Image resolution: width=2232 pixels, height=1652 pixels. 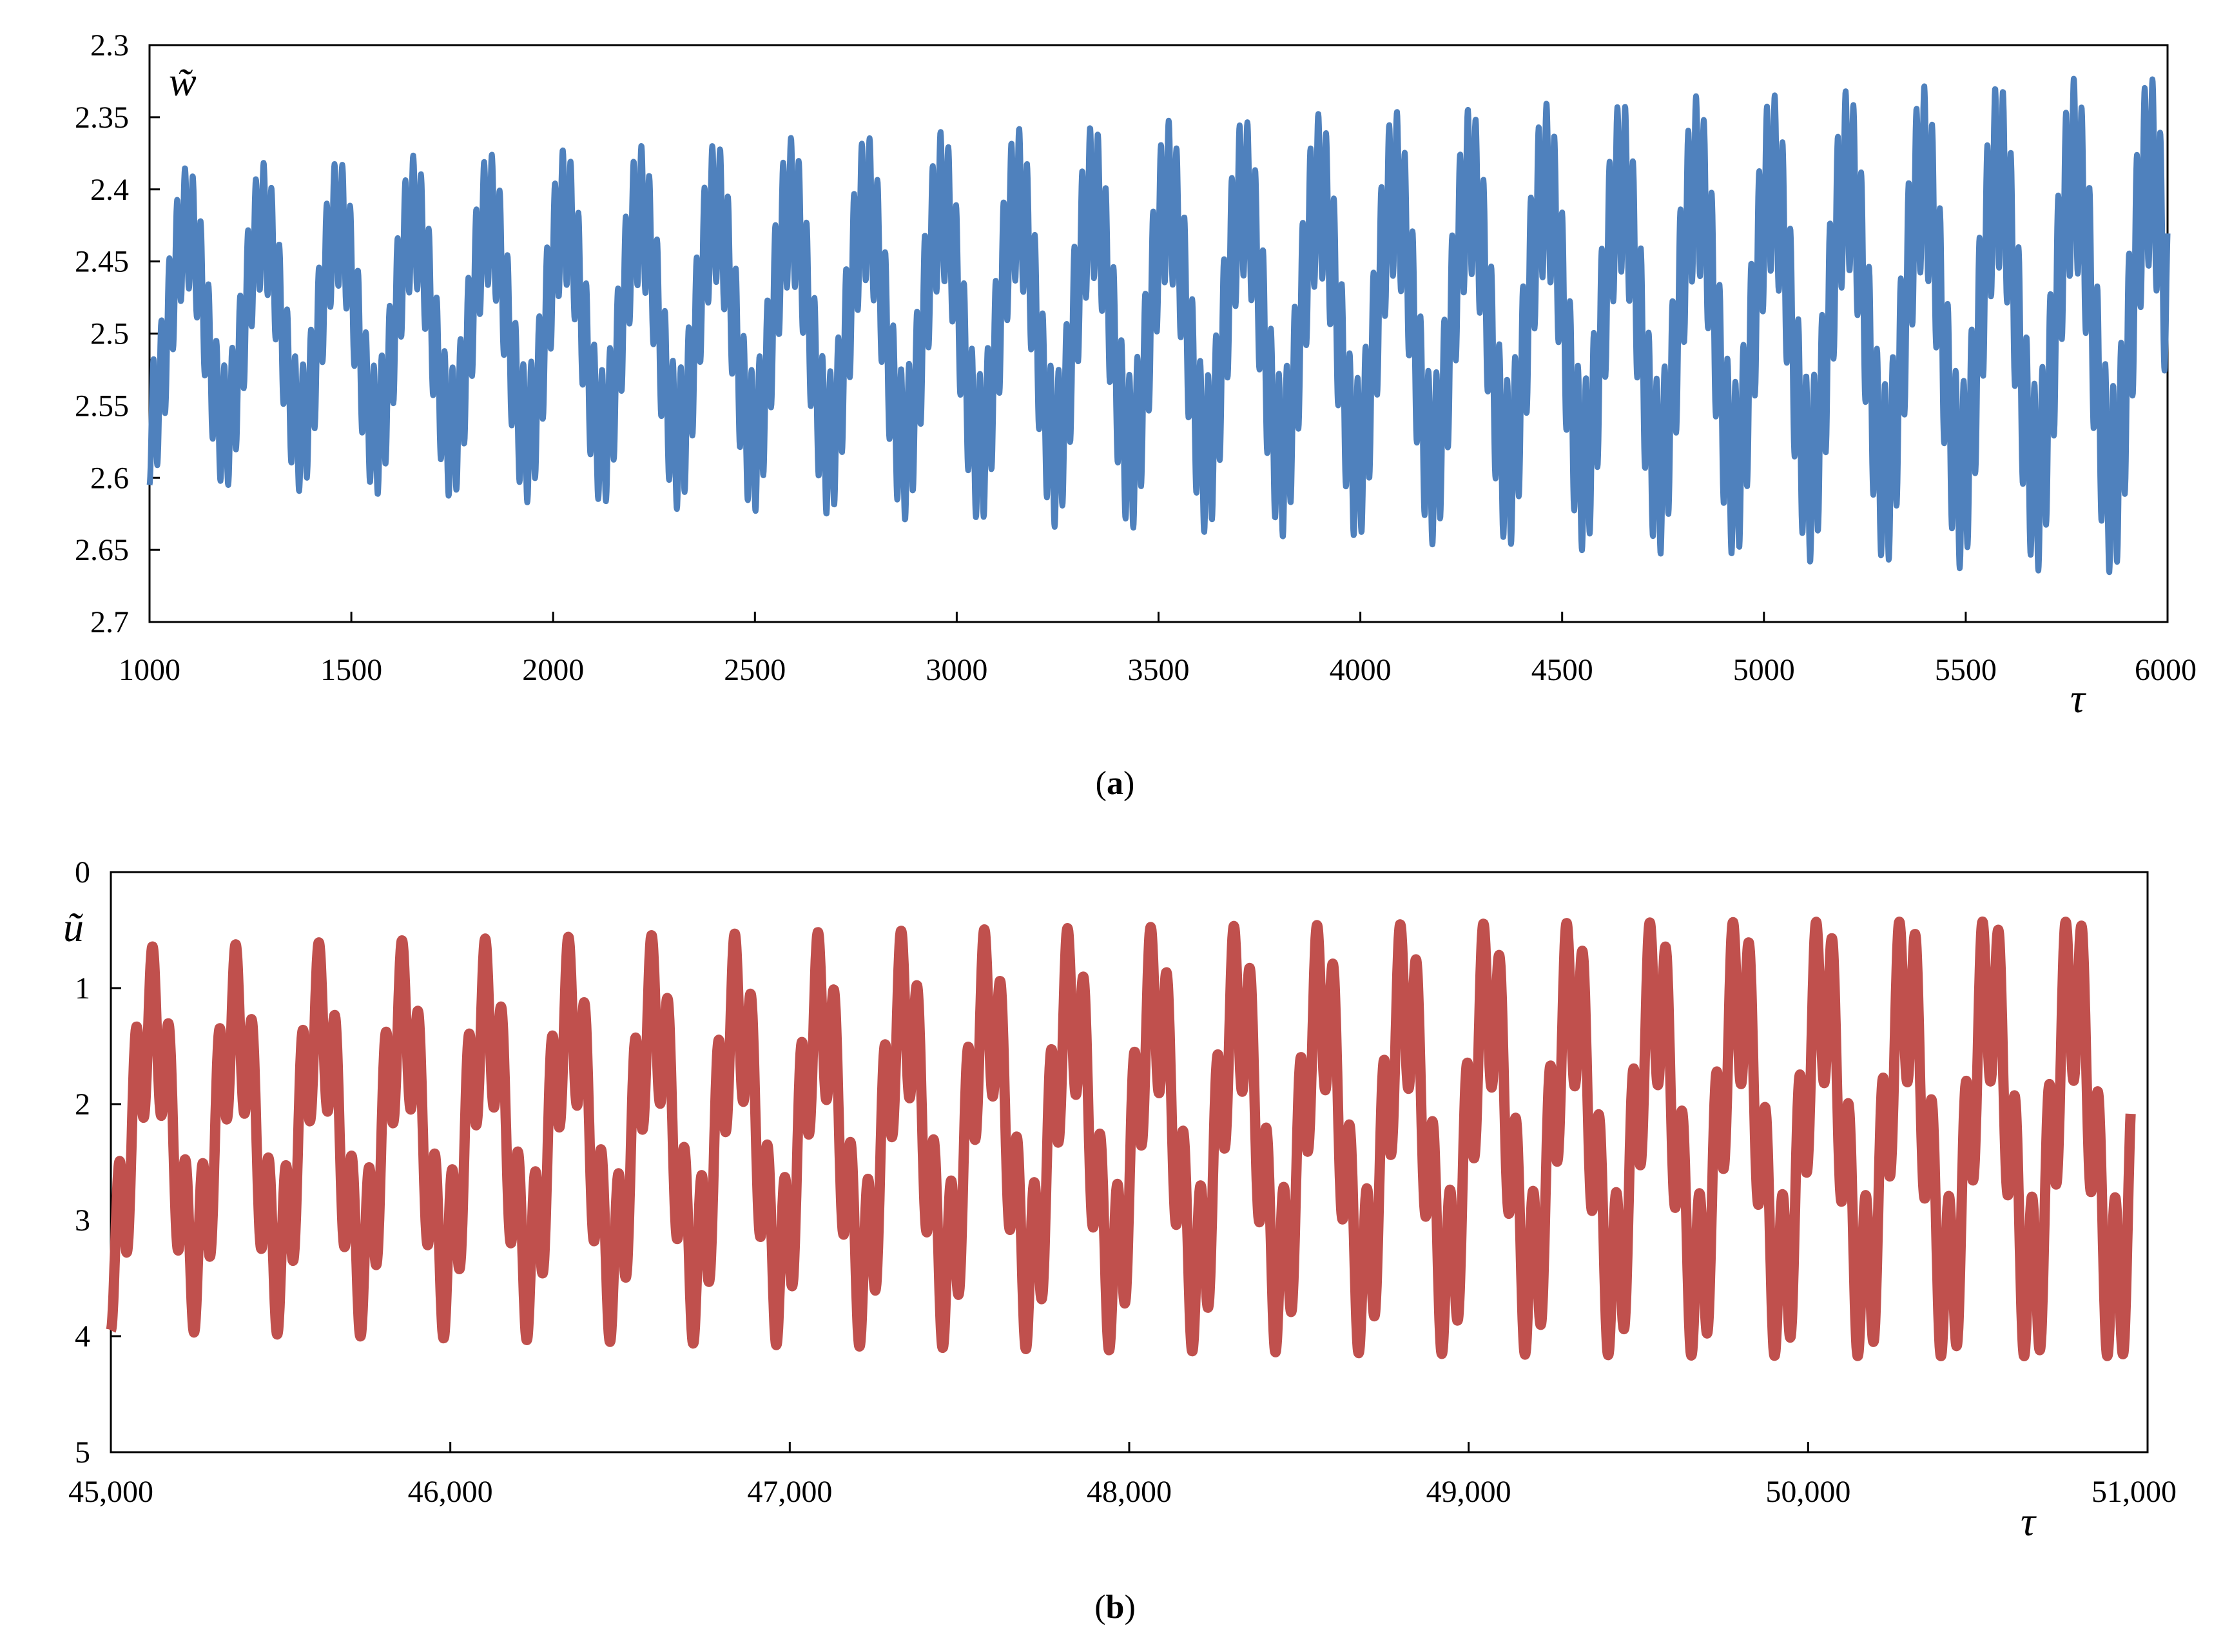 I want to click on y-tick-label: 0, so click(x=82, y=872).